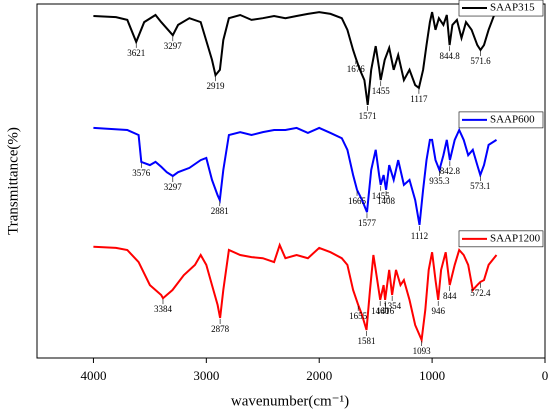 This screenshot has width=550, height=419. Describe the element at coordinates (512, 8) in the screenshot. I see `legend-label: SAAP315` at that location.